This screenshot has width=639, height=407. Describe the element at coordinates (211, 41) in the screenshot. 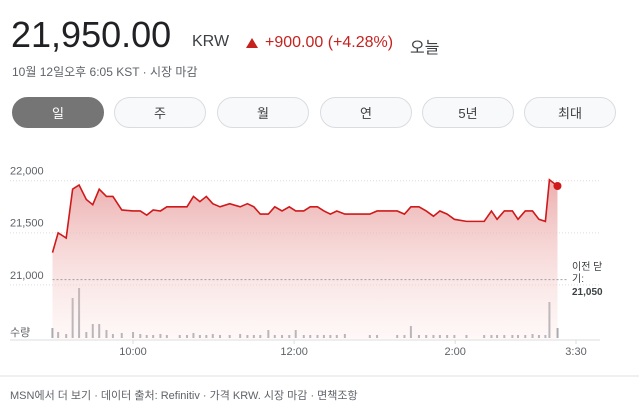

I see `currency: KRW` at that location.